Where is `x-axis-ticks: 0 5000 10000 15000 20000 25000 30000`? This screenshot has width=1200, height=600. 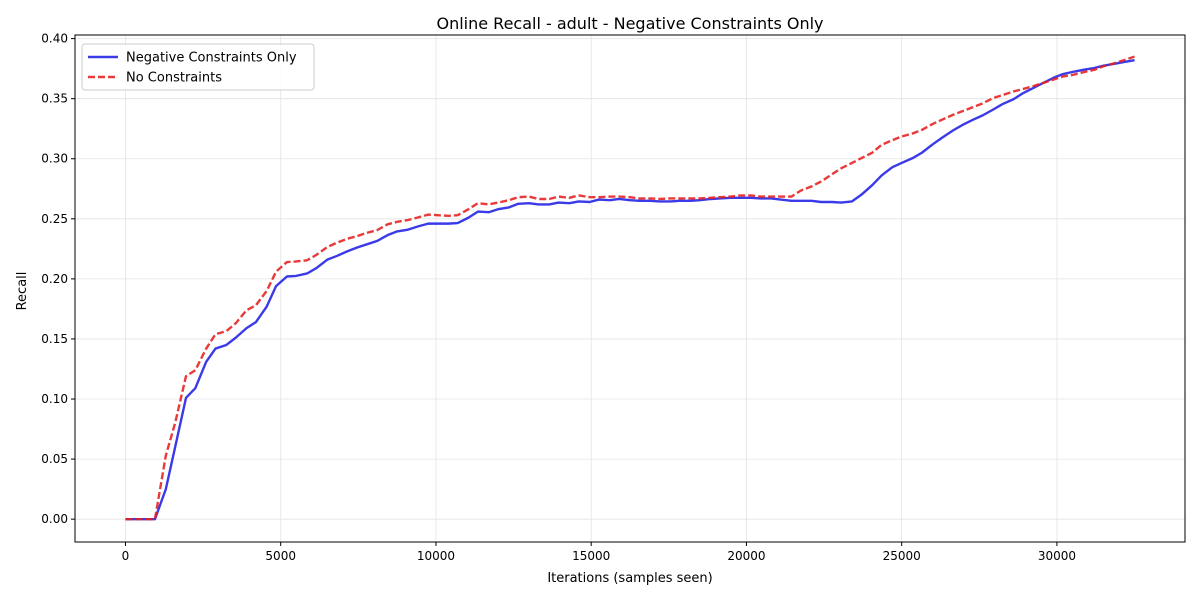 x-axis-ticks: 0 5000 10000 15000 20000 25000 30000 is located at coordinates (599, 552).